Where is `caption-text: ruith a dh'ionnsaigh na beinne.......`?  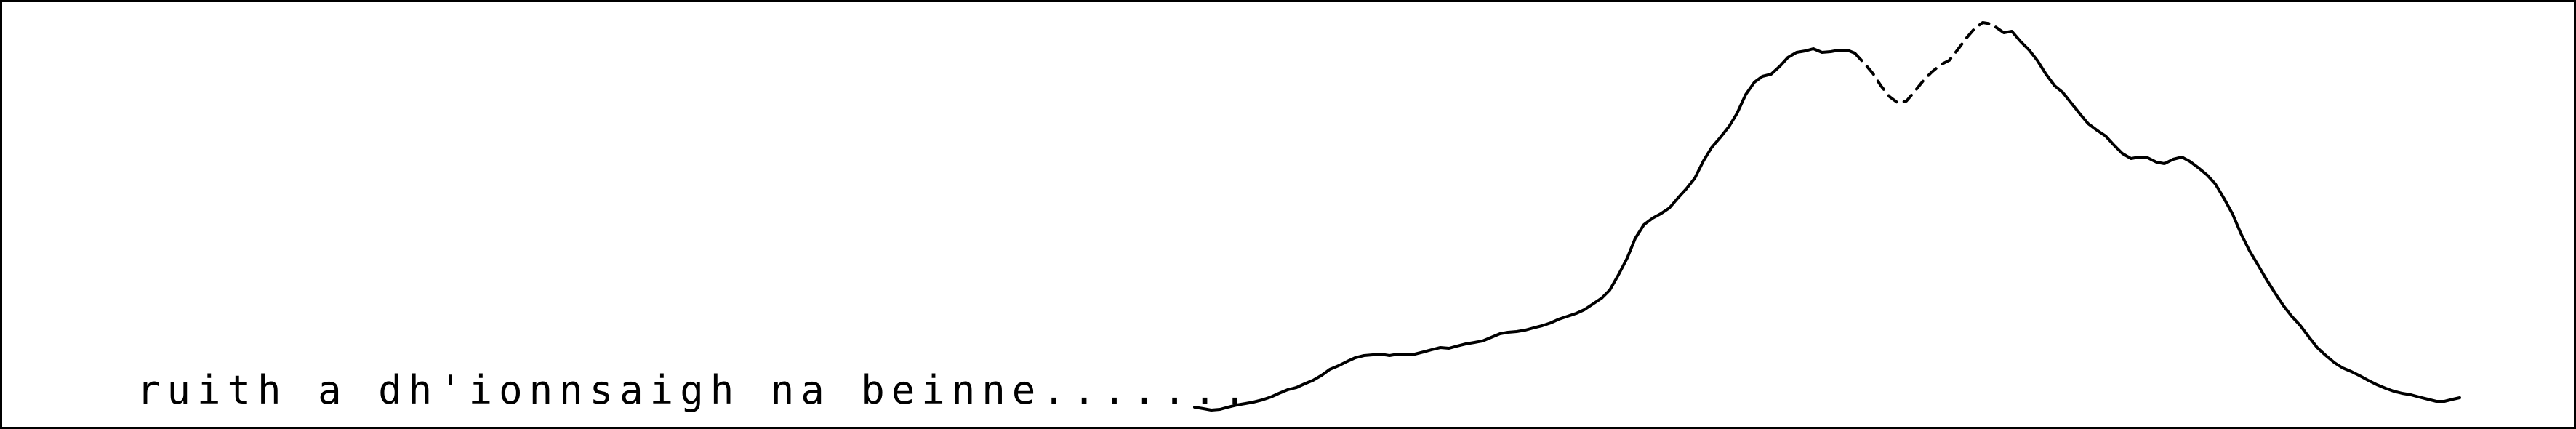
caption-text: ruith a dh'ionnsaigh na beinne....... is located at coordinates (695, 390).